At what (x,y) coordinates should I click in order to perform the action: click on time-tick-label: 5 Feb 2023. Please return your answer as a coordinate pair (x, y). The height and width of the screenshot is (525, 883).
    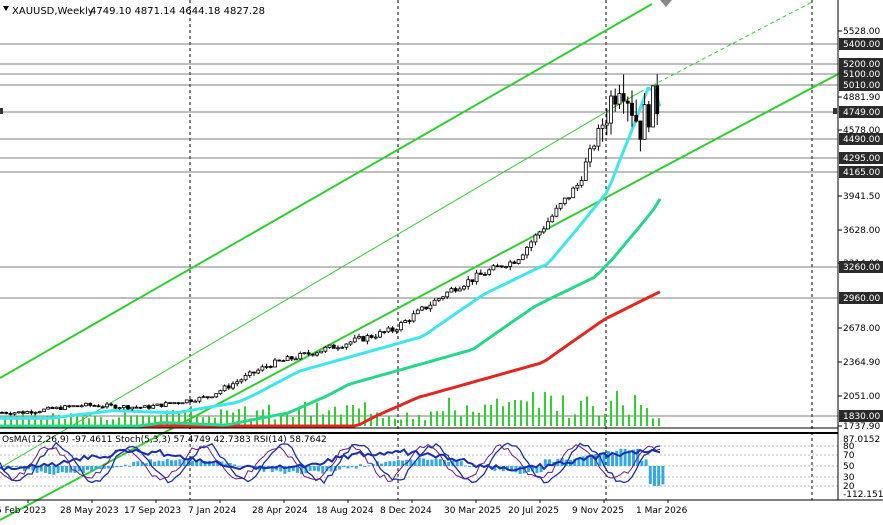
    Looking at the image, I should click on (23, 511).